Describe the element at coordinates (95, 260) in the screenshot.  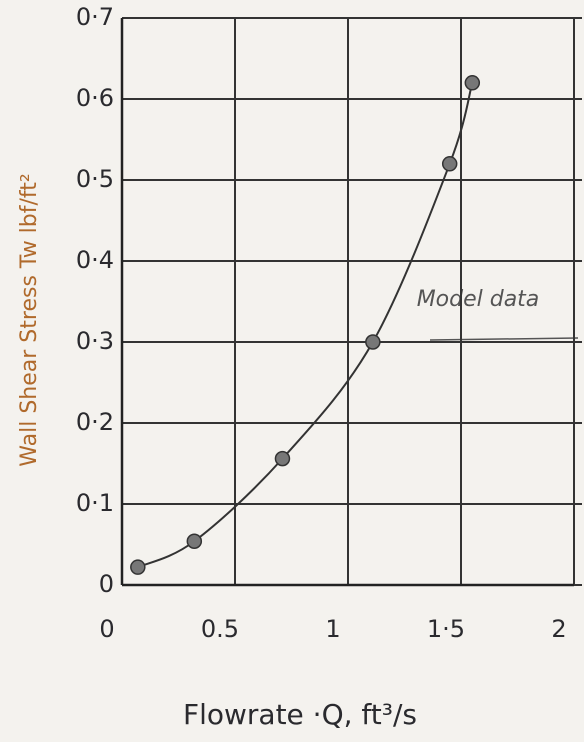
I see `y-tick-label: 0·4` at that location.